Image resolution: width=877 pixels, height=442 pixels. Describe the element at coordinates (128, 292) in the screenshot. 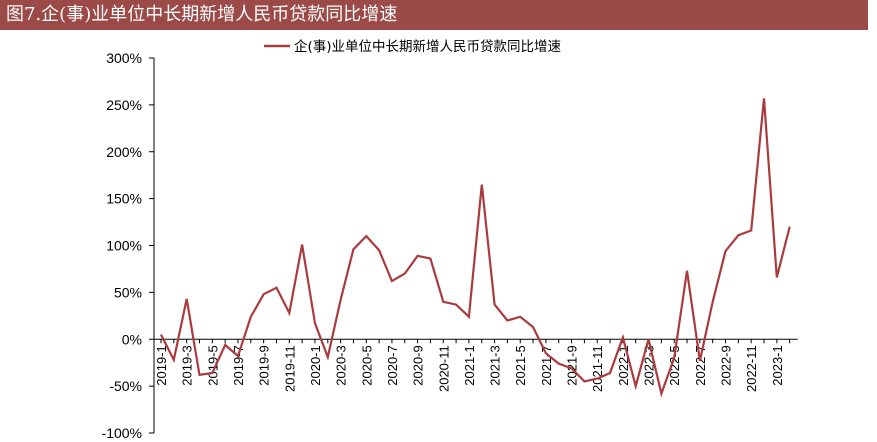

I see `y-tick-label: 50%` at that location.